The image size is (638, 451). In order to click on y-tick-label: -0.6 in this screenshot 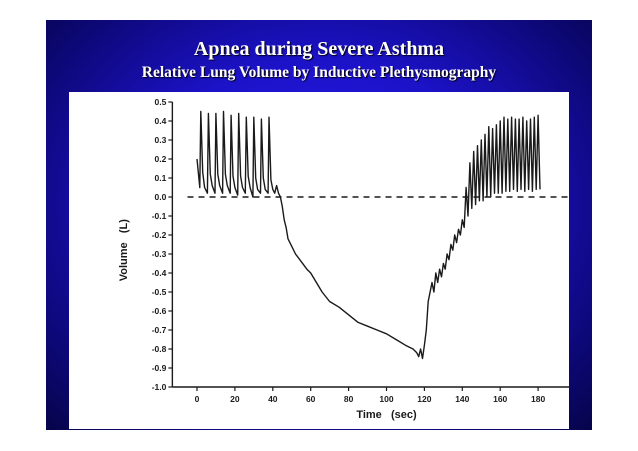, I will do `click(159, 311)`.